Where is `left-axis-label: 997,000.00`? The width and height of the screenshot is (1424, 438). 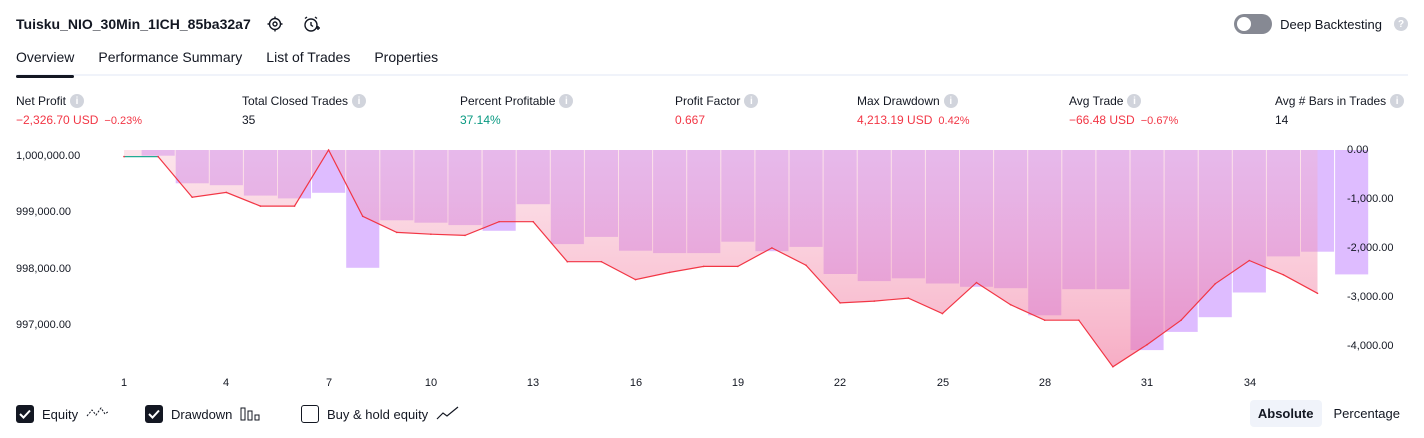 left-axis-label: 997,000.00 is located at coordinates (44, 325).